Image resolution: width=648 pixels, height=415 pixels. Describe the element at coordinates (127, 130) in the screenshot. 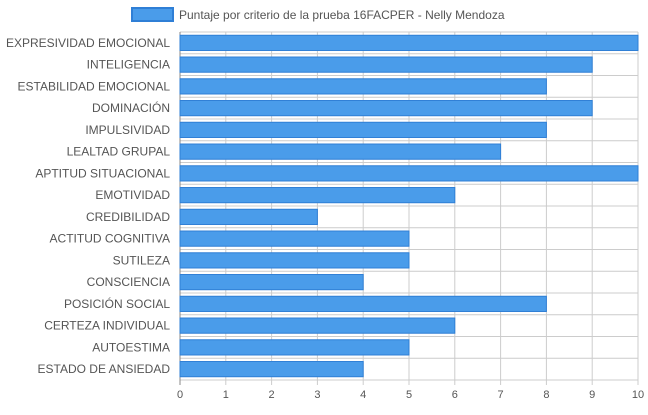

I see `category-label: IMPULSIVIDAD` at that location.